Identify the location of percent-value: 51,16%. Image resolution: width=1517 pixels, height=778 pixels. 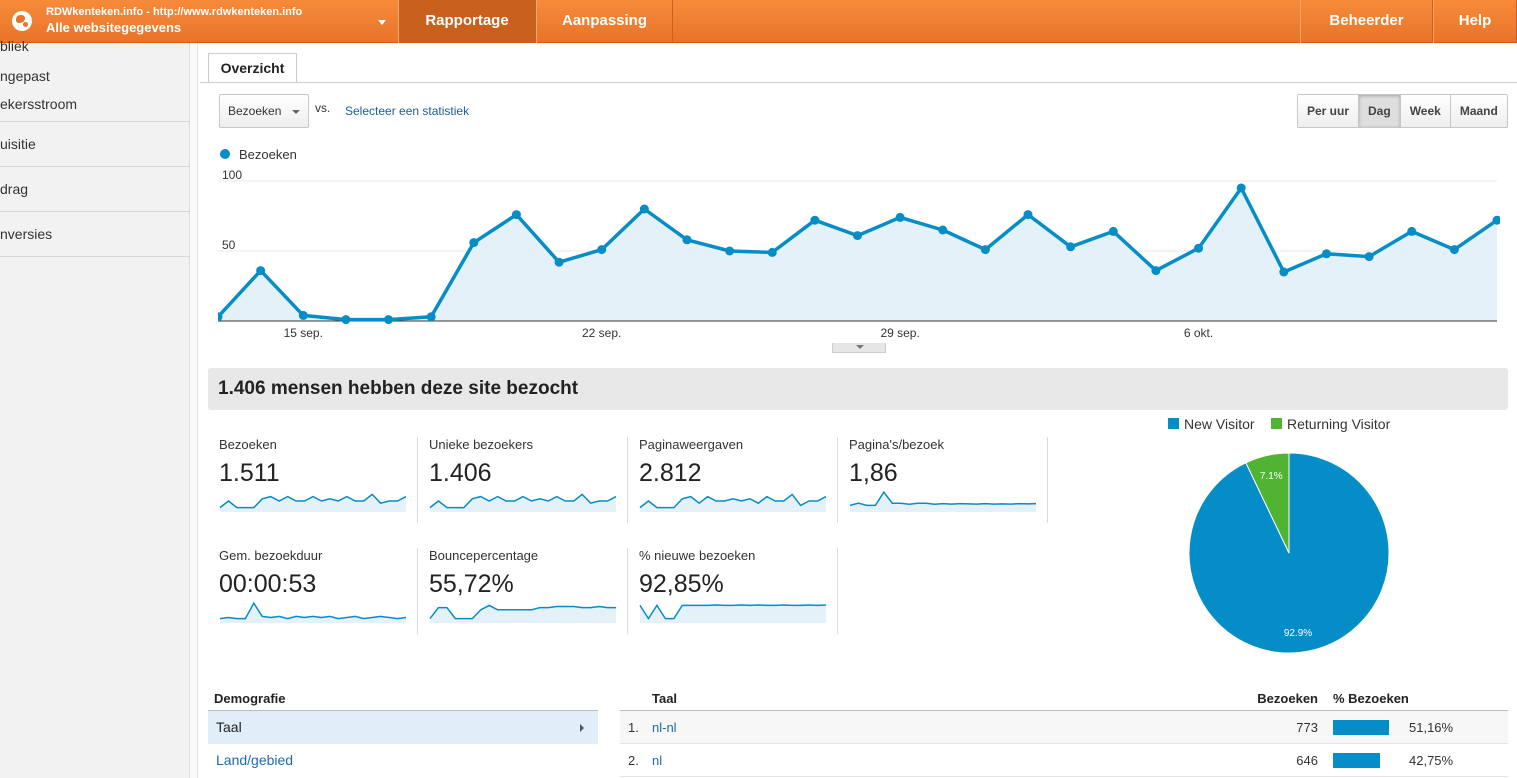
(1431, 727).